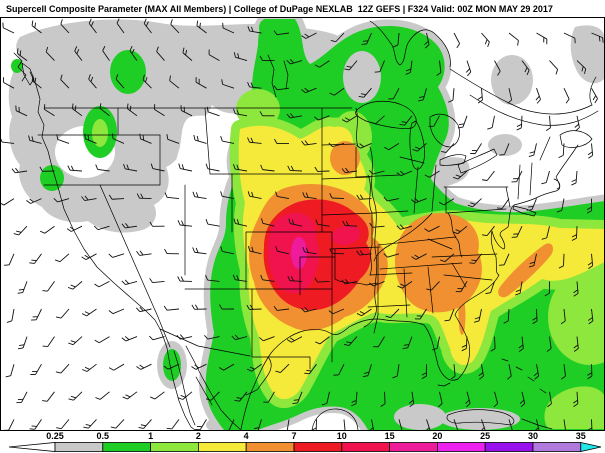 The height and width of the screenshot is (453, 605). What do you see at coordinates (79, 447) in the screenshot?
I see `colorbar-segment-0.25-0.5` at bounding box center [79, 447].